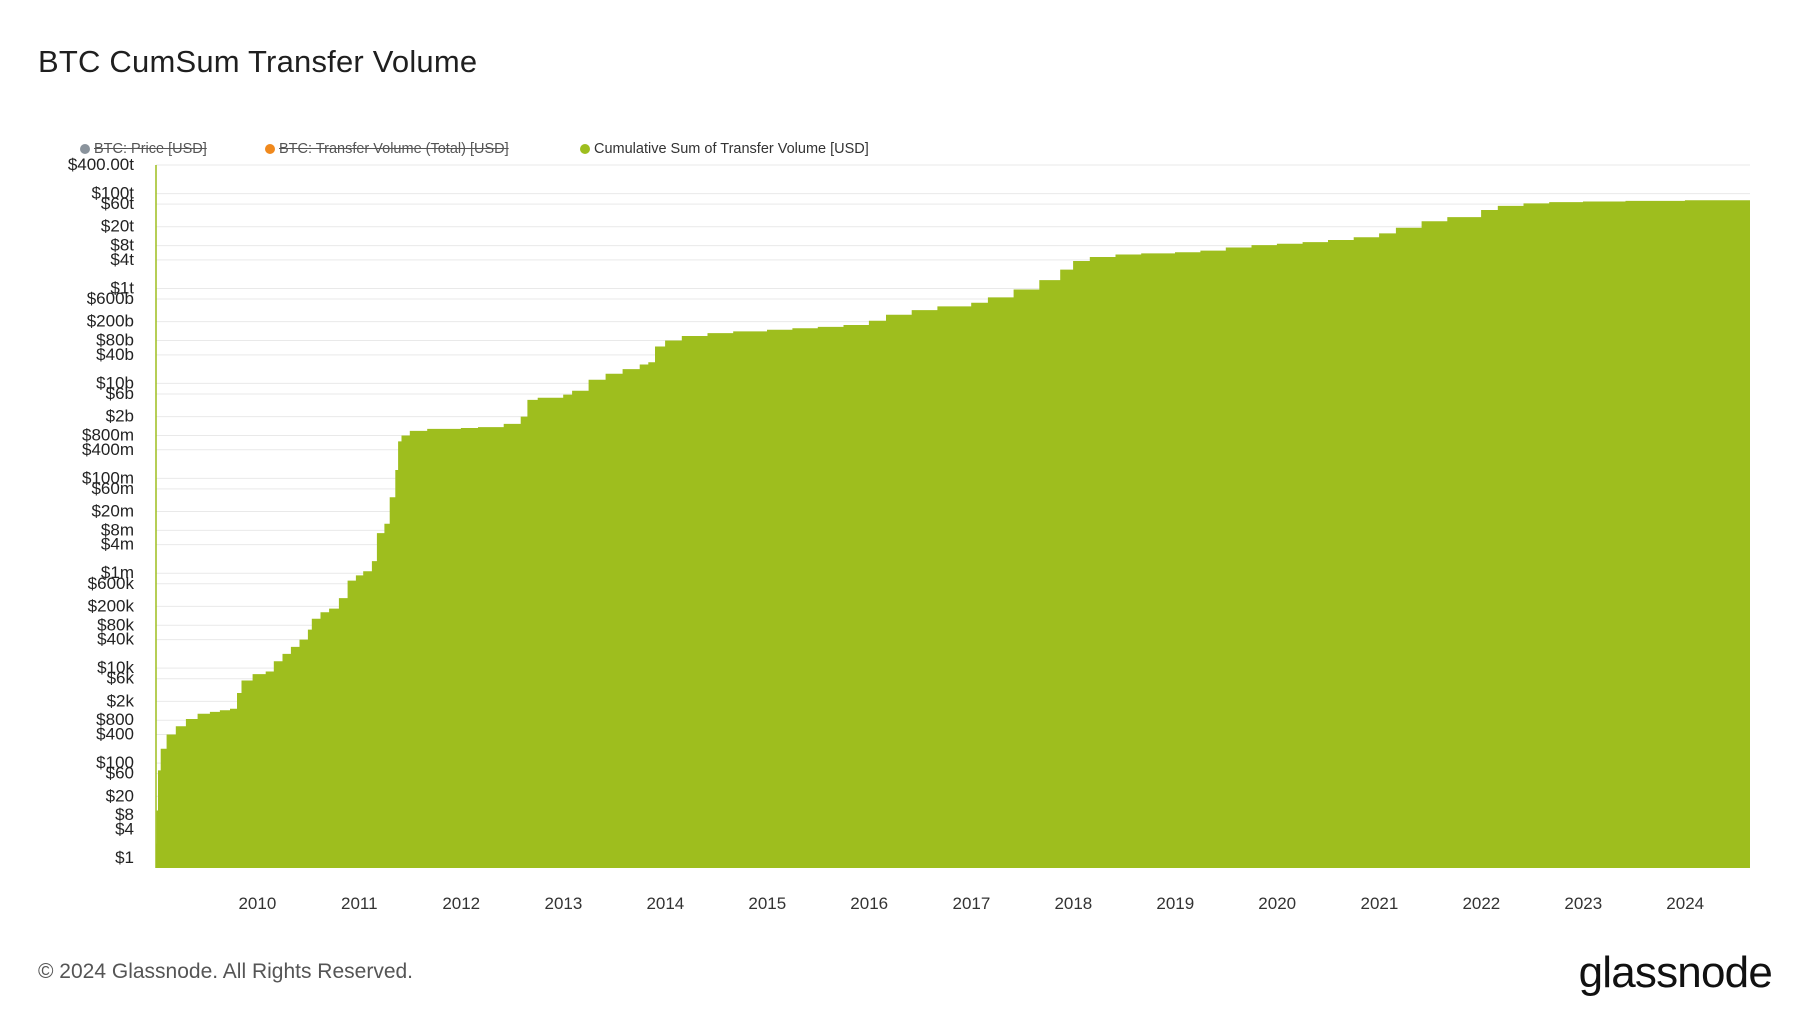 This screenshot has width=1800, height=1013. What do you see at coordinates (108, 449) in the screenshot?
I see `y-tick-label: $400m` at bounding box center [108, 449].